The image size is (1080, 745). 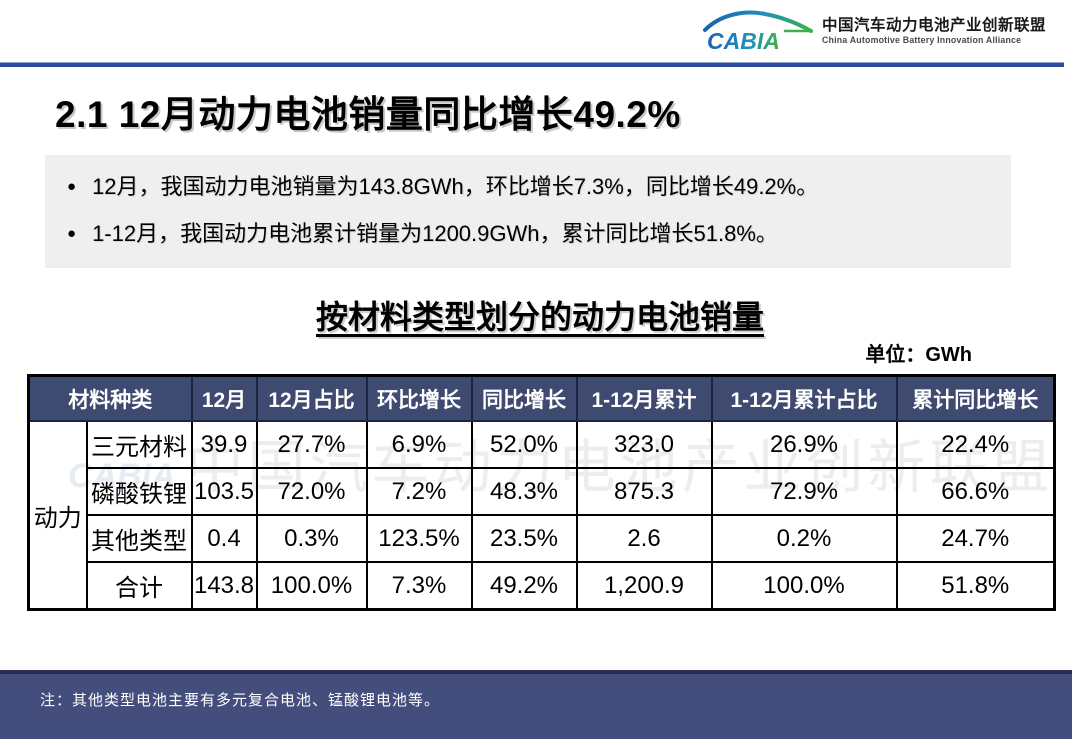 I want to click on page-title: 2.1 12月动力电池销量同比增长49.2%, so click(x=368, y=114).